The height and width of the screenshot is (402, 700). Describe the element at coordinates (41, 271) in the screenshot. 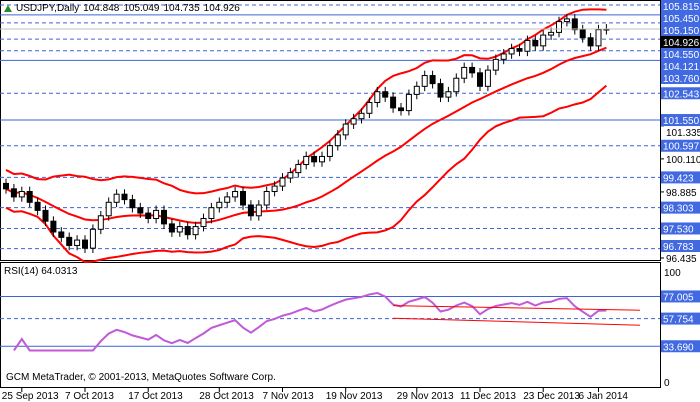

I see `rsi-header: RSI(14) 64.0313` at that location.